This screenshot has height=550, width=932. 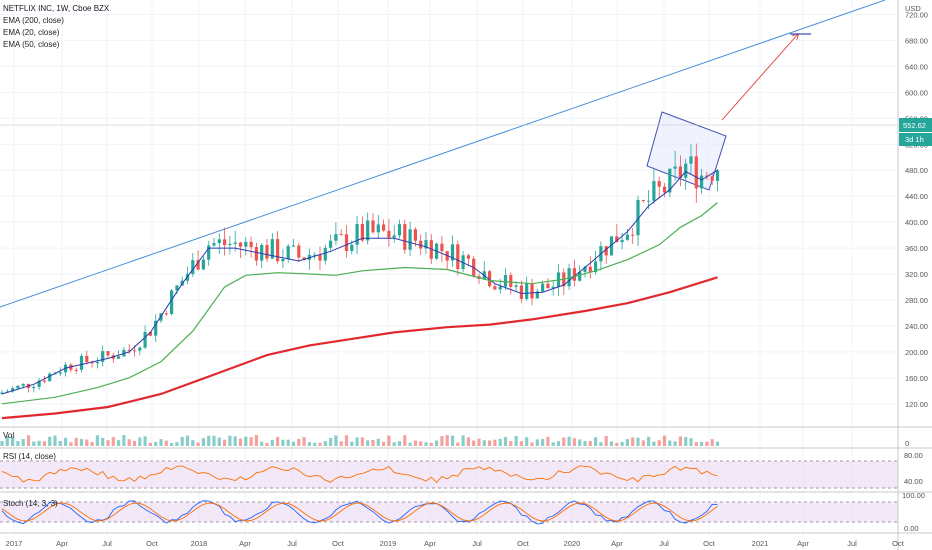 What do you see at coordinates (916, 40) in the screenshot?
I see `price-tick-label: 680.00` at bounding box center [916, 40].